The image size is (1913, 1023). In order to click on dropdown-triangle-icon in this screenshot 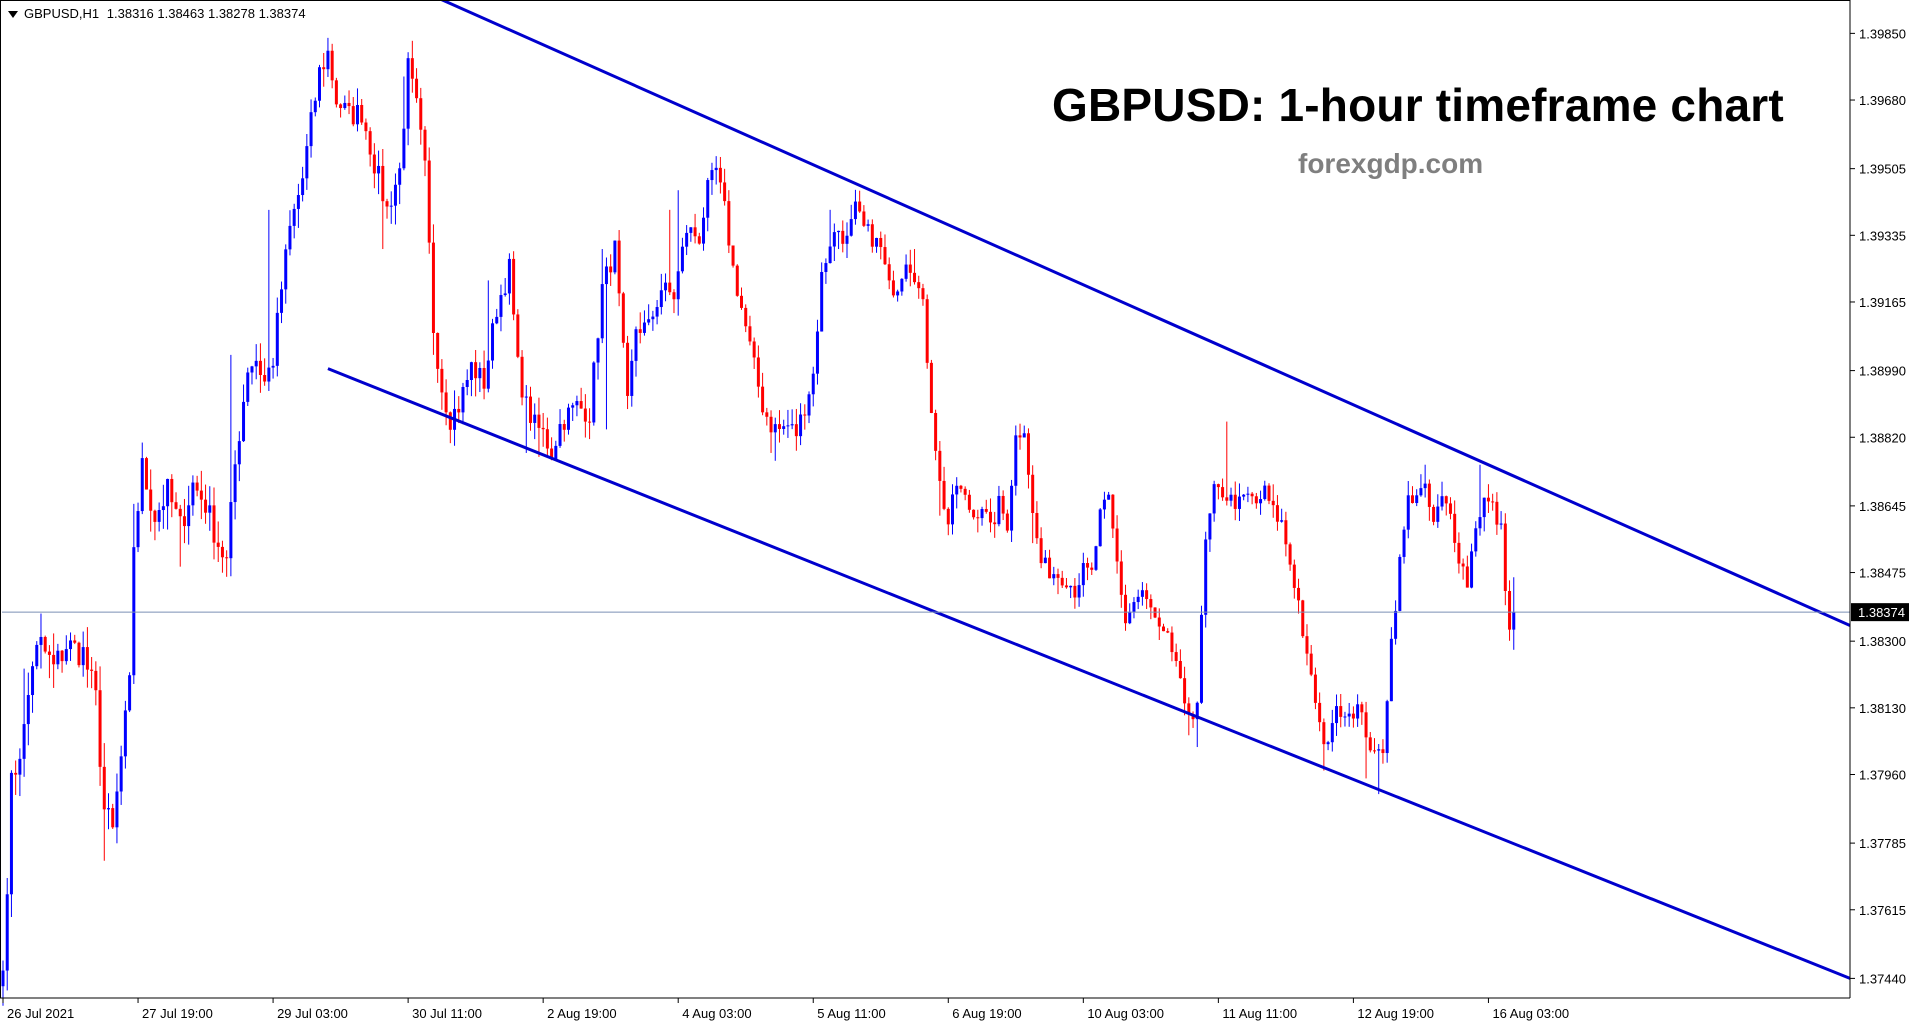, I will do `click(13, 15)`.